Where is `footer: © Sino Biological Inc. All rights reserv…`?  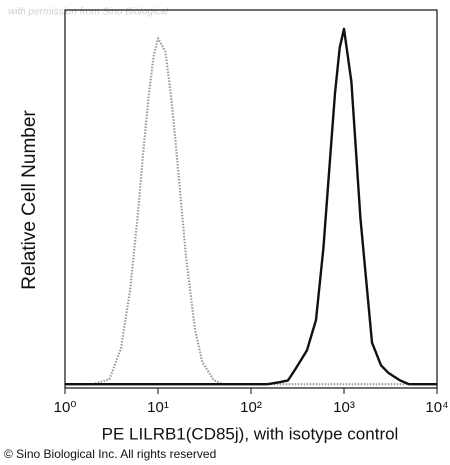 footer: © Sino Biological Inc. All rights reserv… is located at coordinates (110, 454).